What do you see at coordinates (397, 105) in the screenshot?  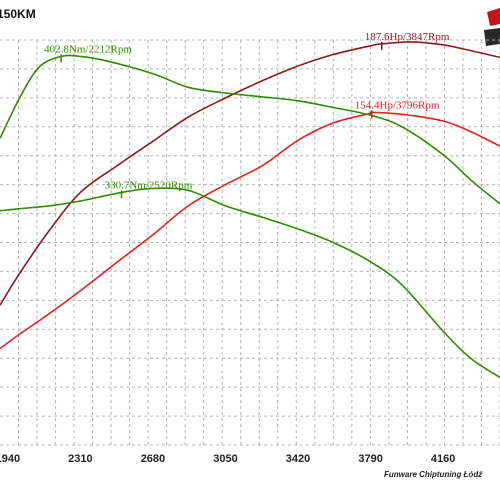 I see `peak-label: 154.4Hp/3796Rpm` at bounding box center [397, 105].